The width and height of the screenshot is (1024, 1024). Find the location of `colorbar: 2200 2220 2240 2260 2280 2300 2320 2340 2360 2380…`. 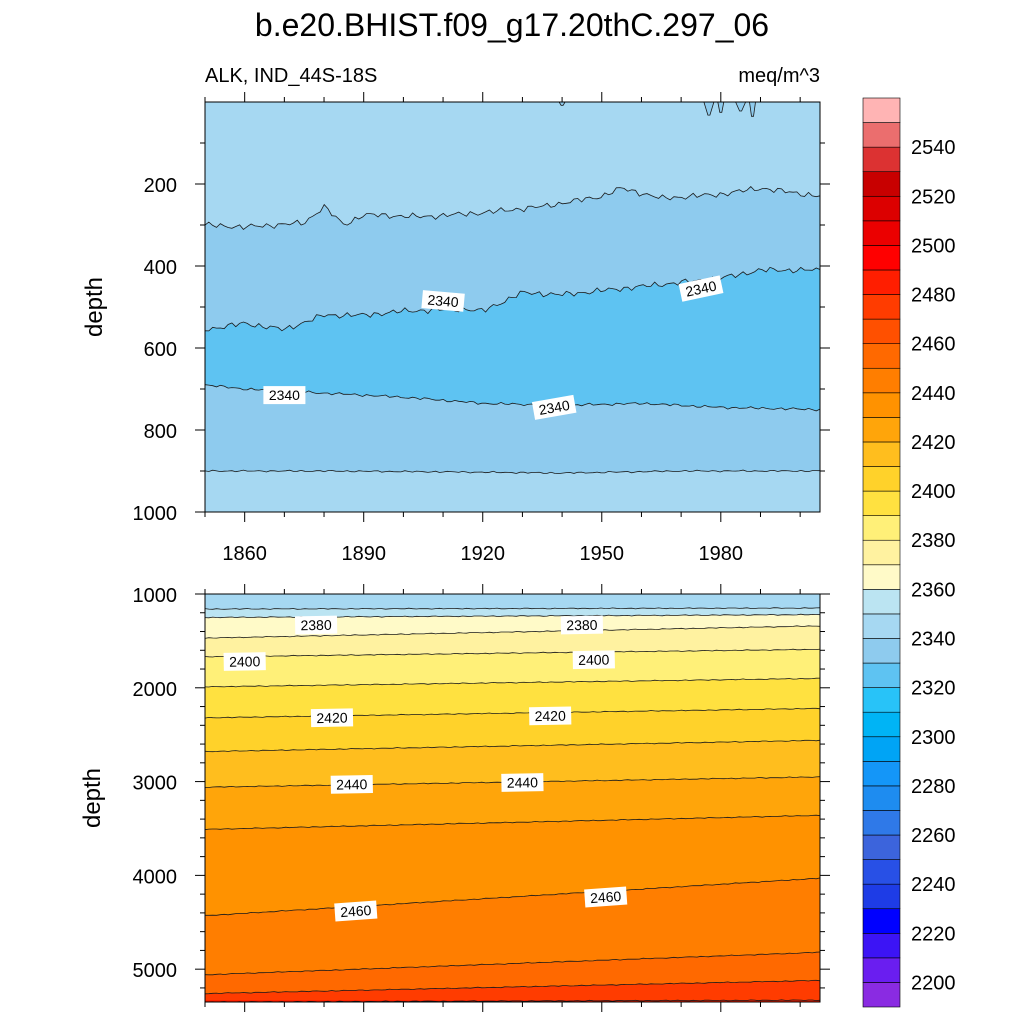

colorbar: 2200 2220 2240 2260 2280 2300 2320 2340 2360 2380… is located at coordinates (909, 552).